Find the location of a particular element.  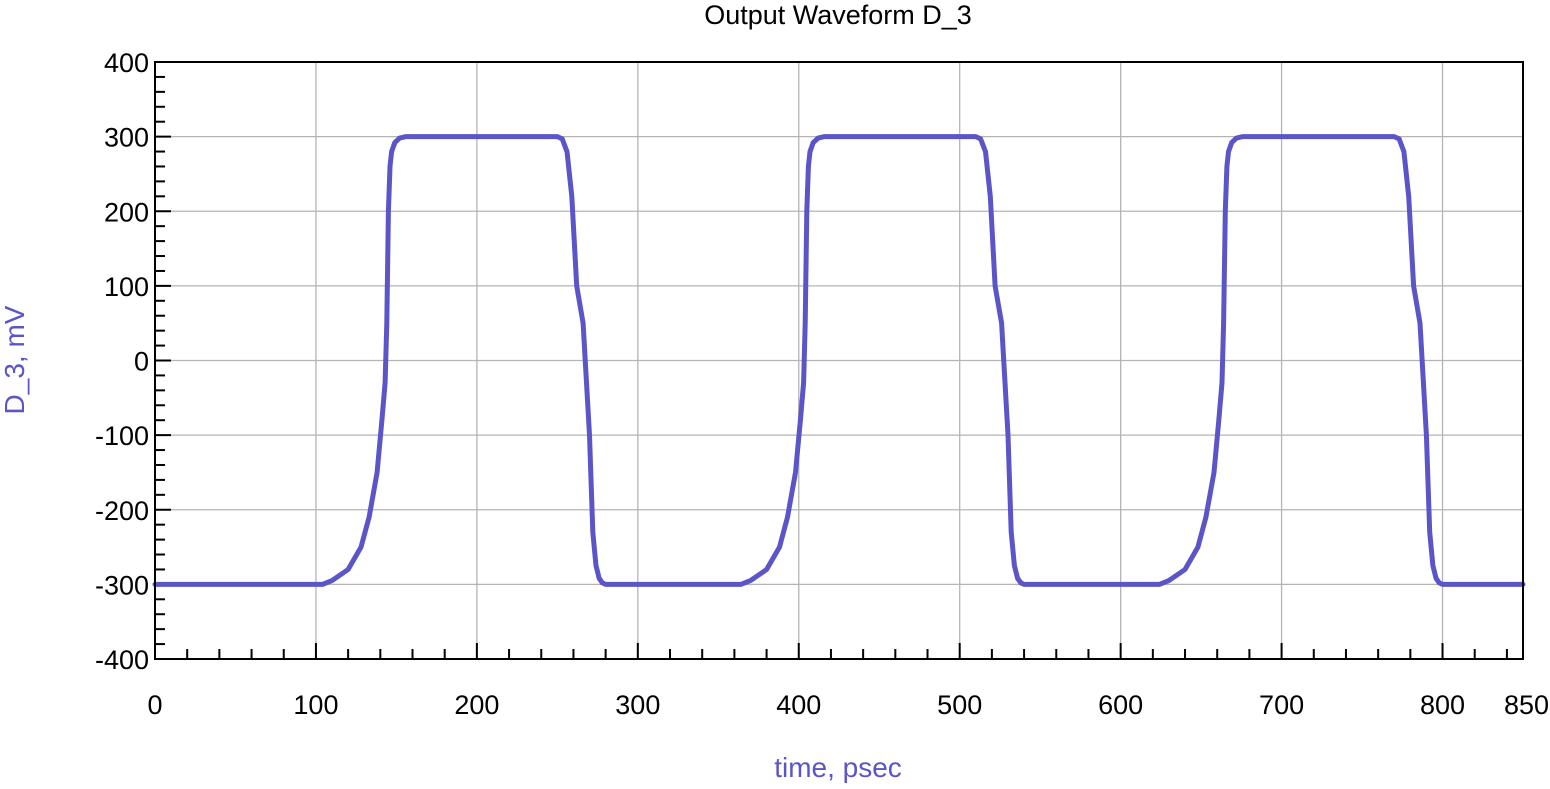

x-tick-label: 800 is located at coordinates (1442, 705).